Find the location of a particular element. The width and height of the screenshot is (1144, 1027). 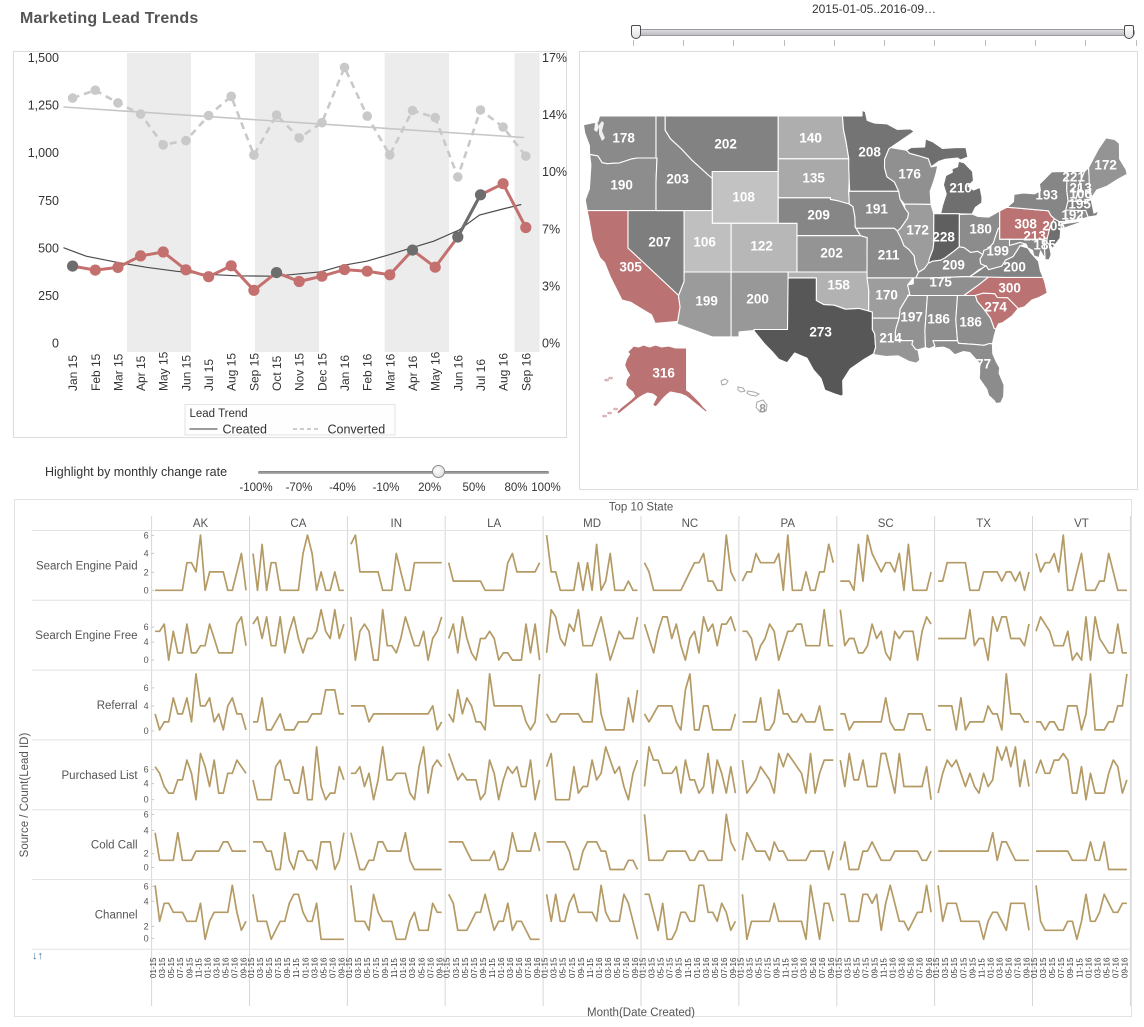

svg-text: 178 is located at coordinates (623, 138).